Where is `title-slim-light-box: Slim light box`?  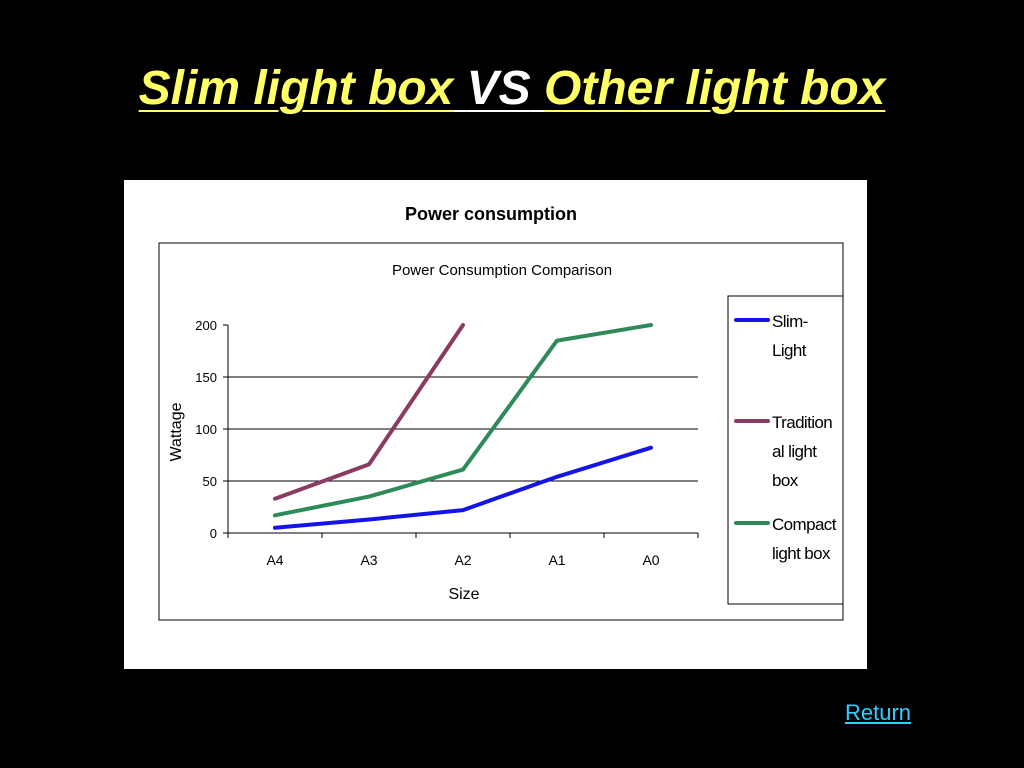
title-slim-light-box: Slim light box is located at coordinates (296, 88).